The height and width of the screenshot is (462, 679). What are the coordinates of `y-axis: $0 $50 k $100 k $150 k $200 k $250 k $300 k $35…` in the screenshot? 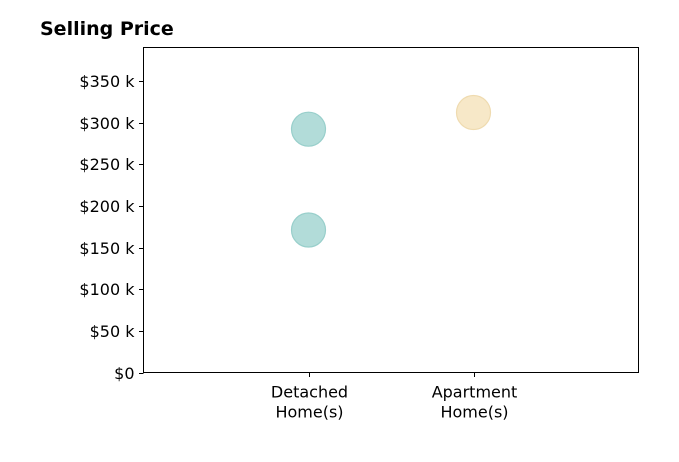 It's located at (111, 227).